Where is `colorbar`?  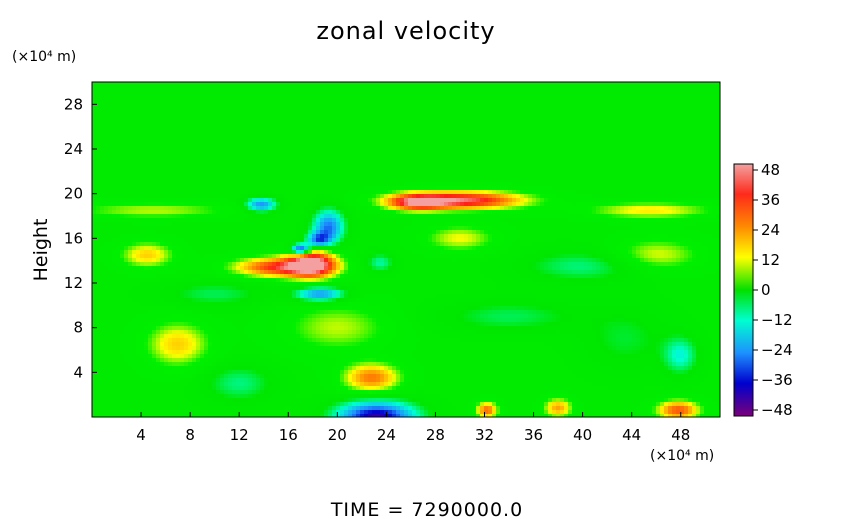
colorbar is located at coordinates (743, 290).